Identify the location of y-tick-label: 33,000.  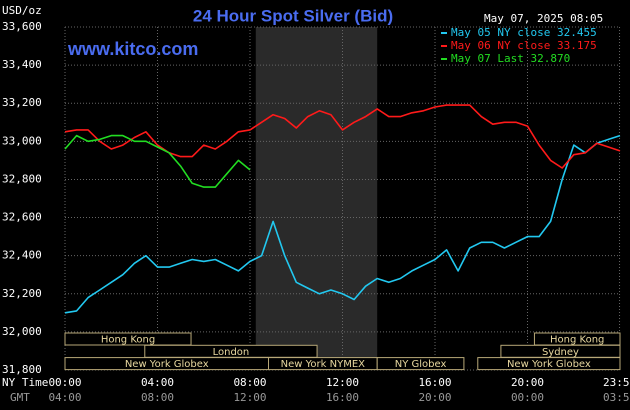
(22, 140).